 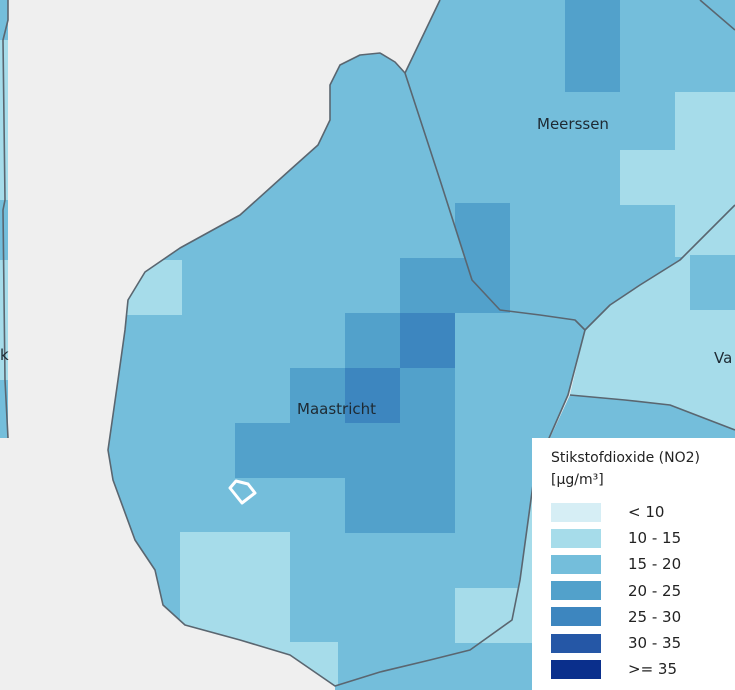 What do you see at coordinates (655, 590) in the screenshot?
I see `legend-label-20-25: 20 - 25` at bounding box center [655, 590].